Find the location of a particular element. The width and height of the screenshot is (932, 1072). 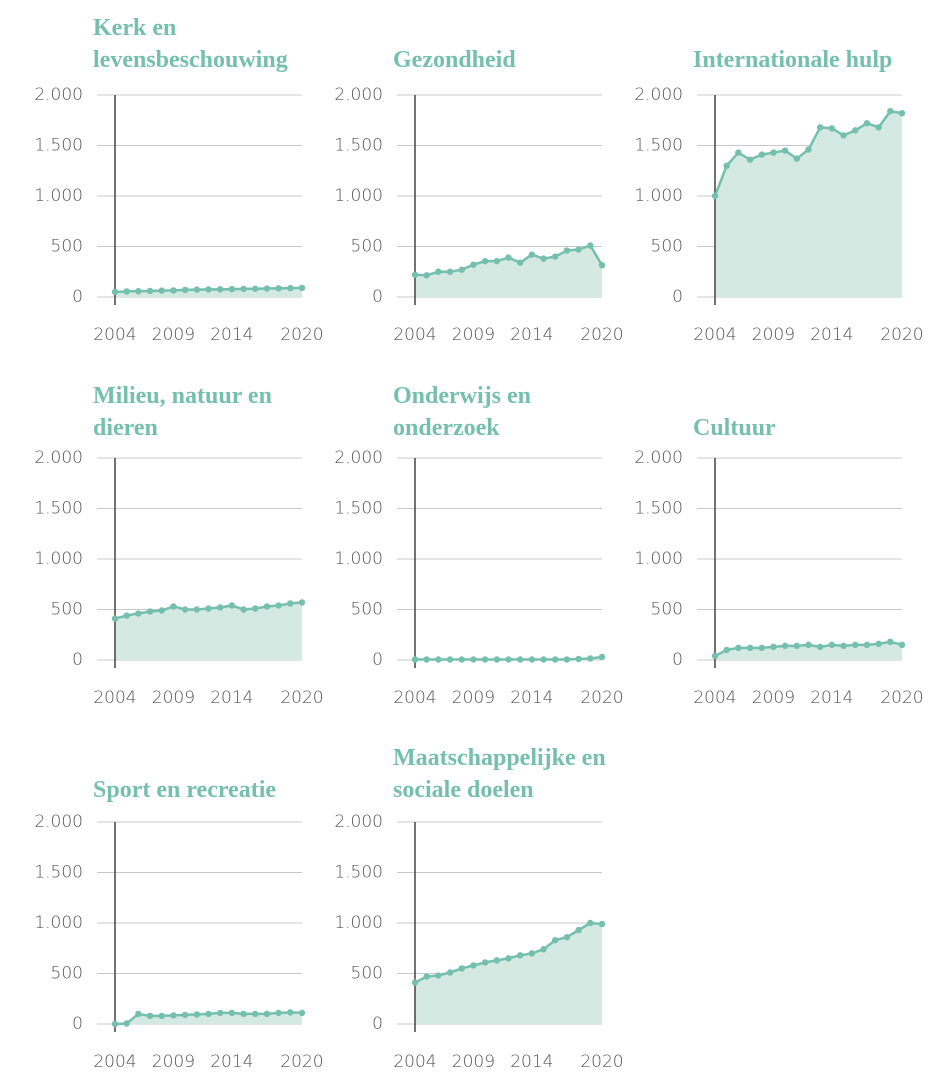

chart-title: Sport en recreatie is located at coordinates (185, 790).